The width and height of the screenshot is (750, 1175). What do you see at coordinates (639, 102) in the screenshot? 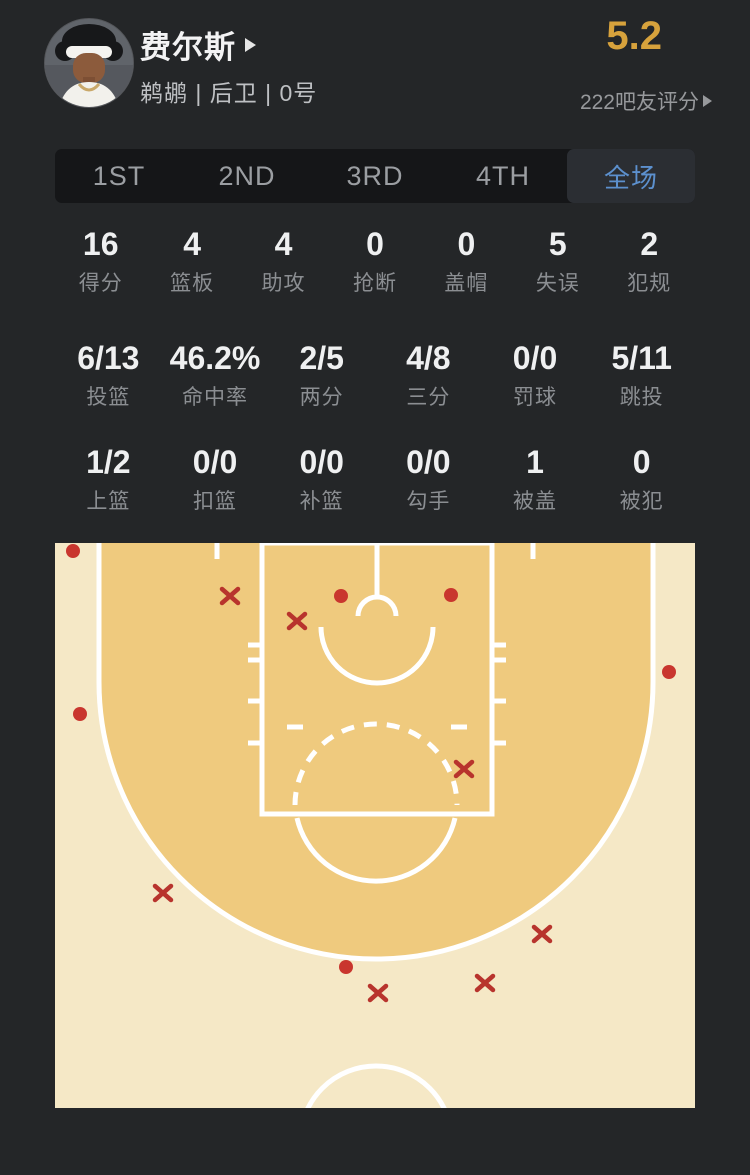
I see `rating-caption-text: 222吧友评分` at bounding box center [639, 102].